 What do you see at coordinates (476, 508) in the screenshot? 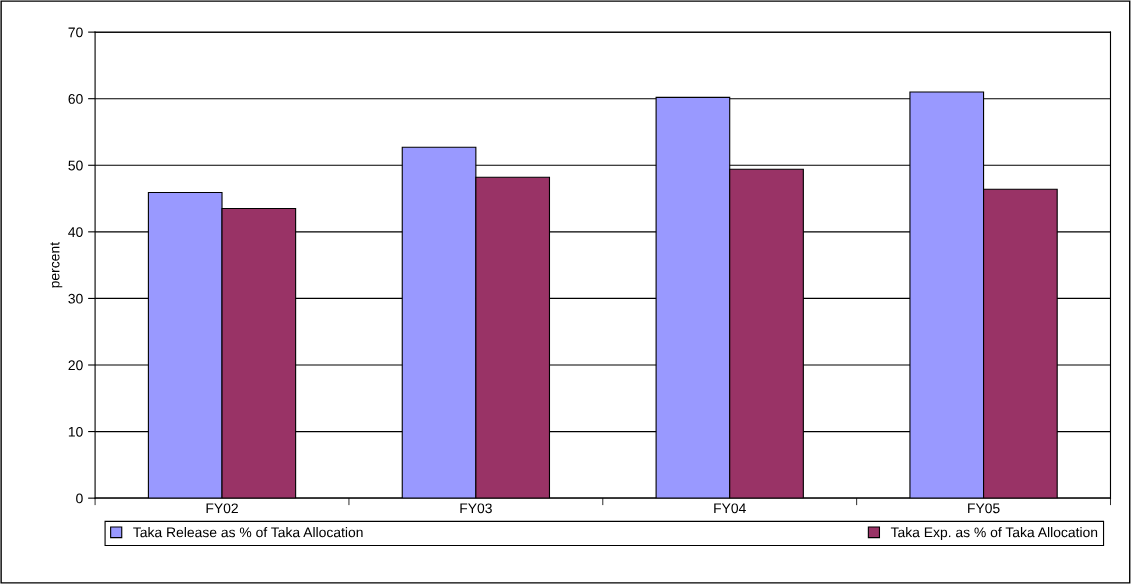
I see `x-tick-label: FY03` at bounding box center [476, 508].